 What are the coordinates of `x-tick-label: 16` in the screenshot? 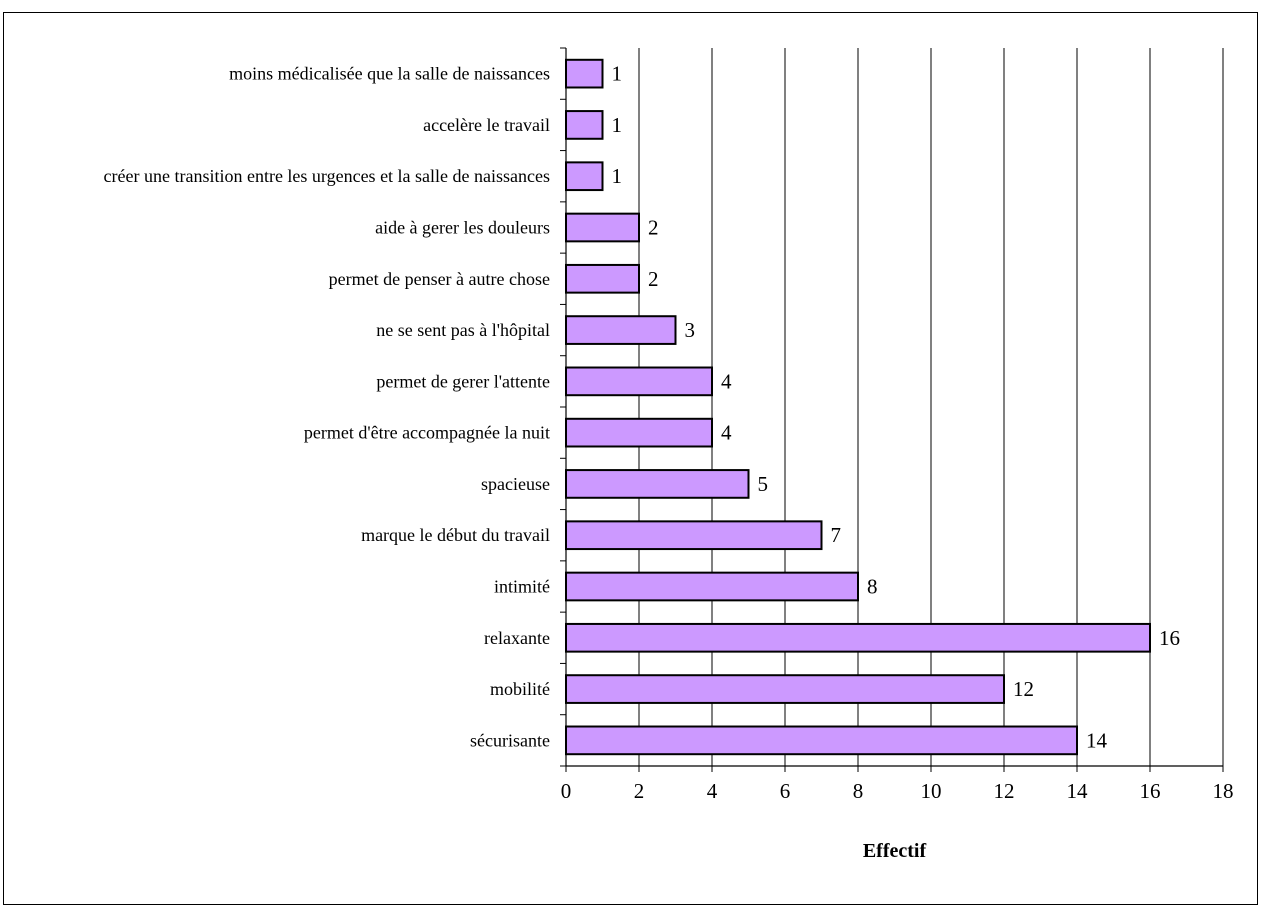 It's located at (1150, 791).